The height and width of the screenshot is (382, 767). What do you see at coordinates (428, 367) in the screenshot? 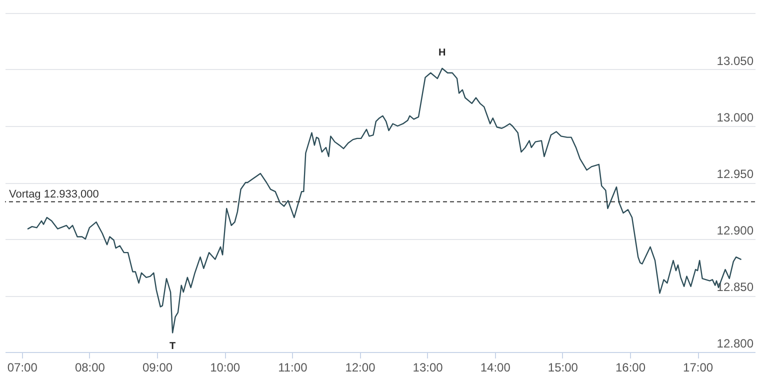
I see `x-tick-label: 13:00` at bounding box center [428, 367].